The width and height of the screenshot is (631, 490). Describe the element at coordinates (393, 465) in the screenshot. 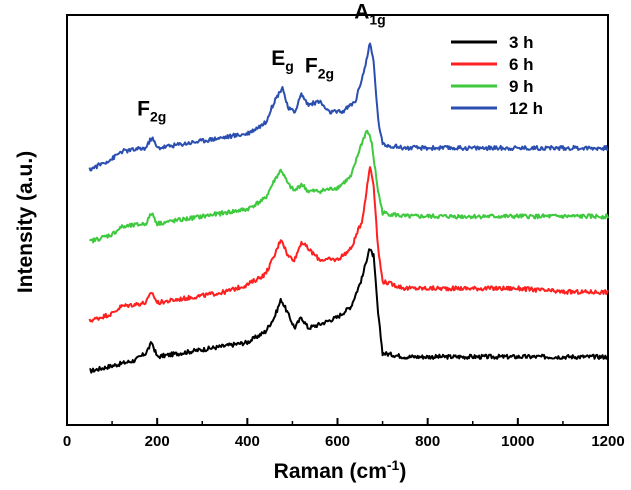

I see `x-axis-title-superscript: -1` at that location.